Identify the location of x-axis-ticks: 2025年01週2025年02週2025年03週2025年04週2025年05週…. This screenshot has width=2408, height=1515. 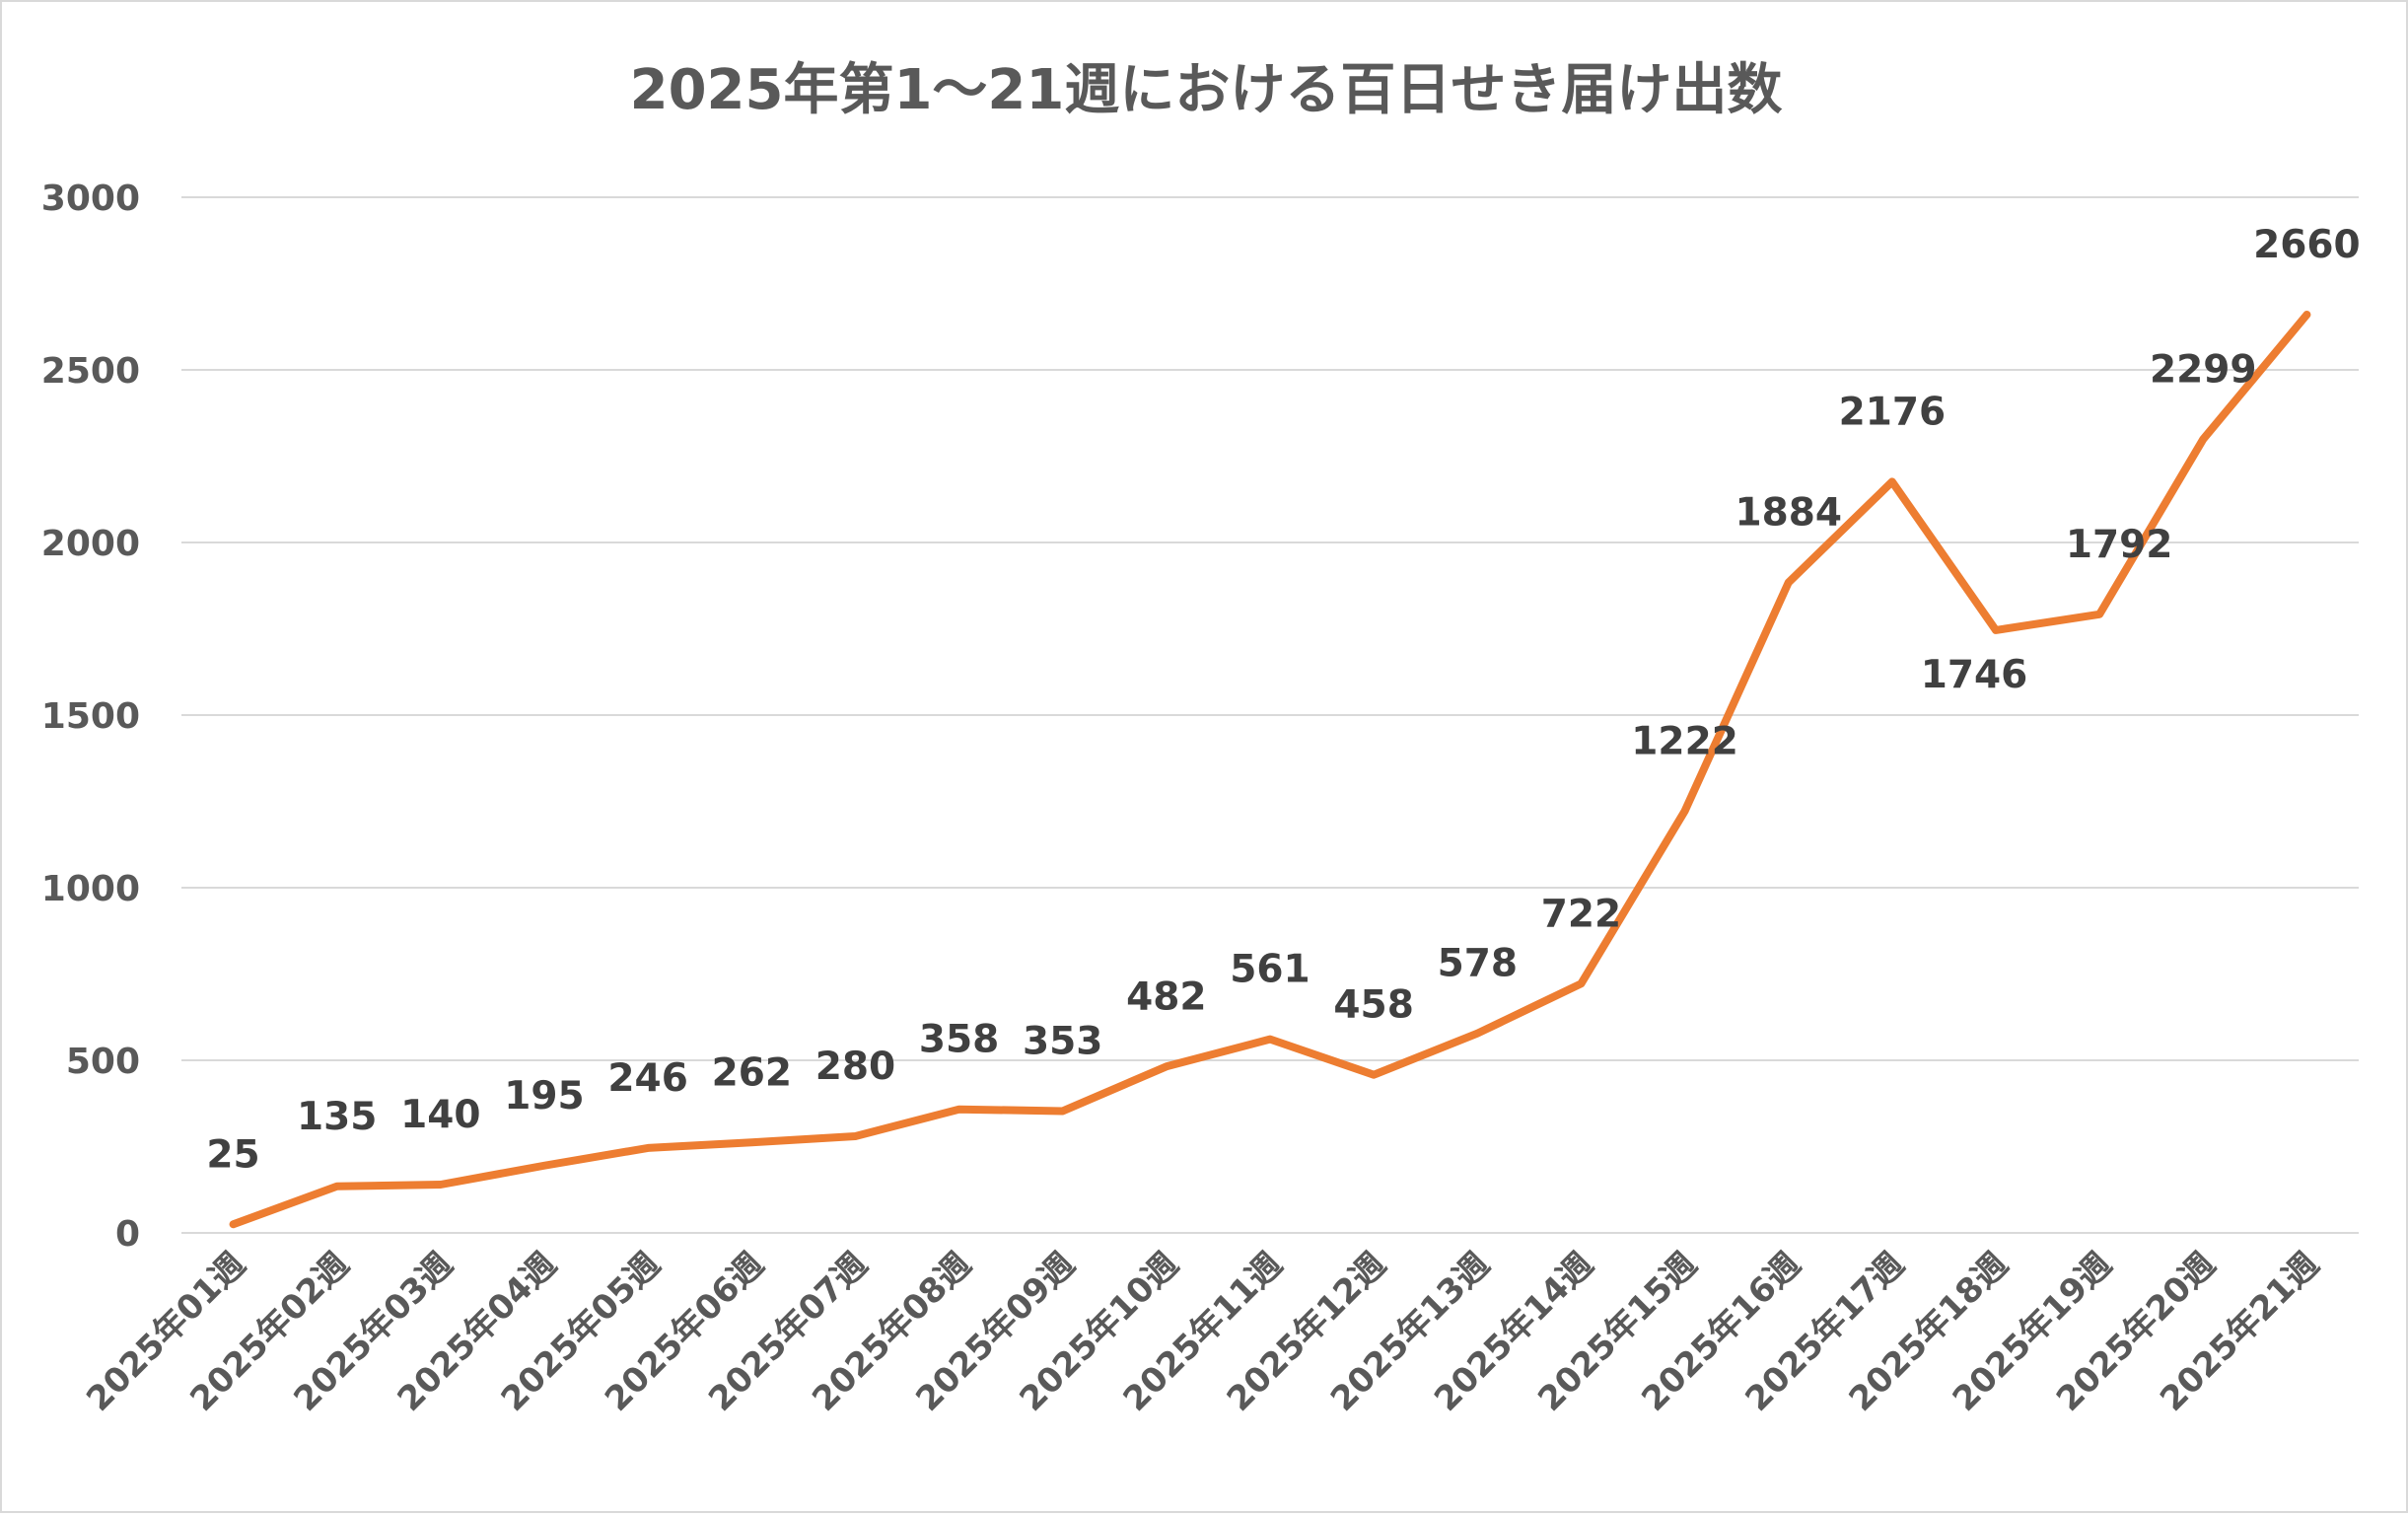
(1203, 1332).